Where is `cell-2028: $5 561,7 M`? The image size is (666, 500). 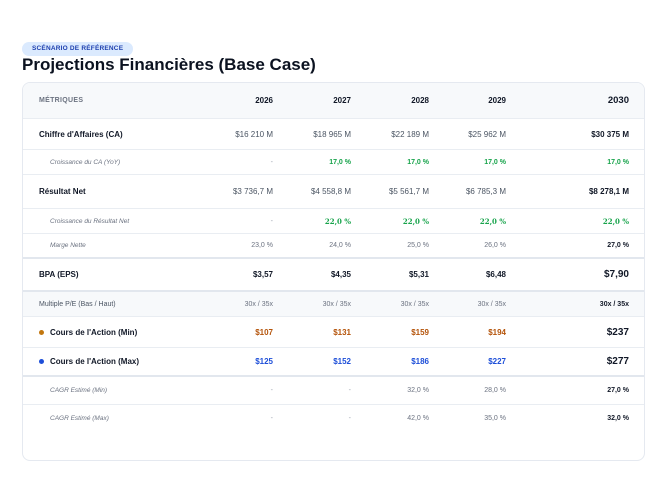
cell-2028: $5 561,7 M is located at coordinates (408, 191).